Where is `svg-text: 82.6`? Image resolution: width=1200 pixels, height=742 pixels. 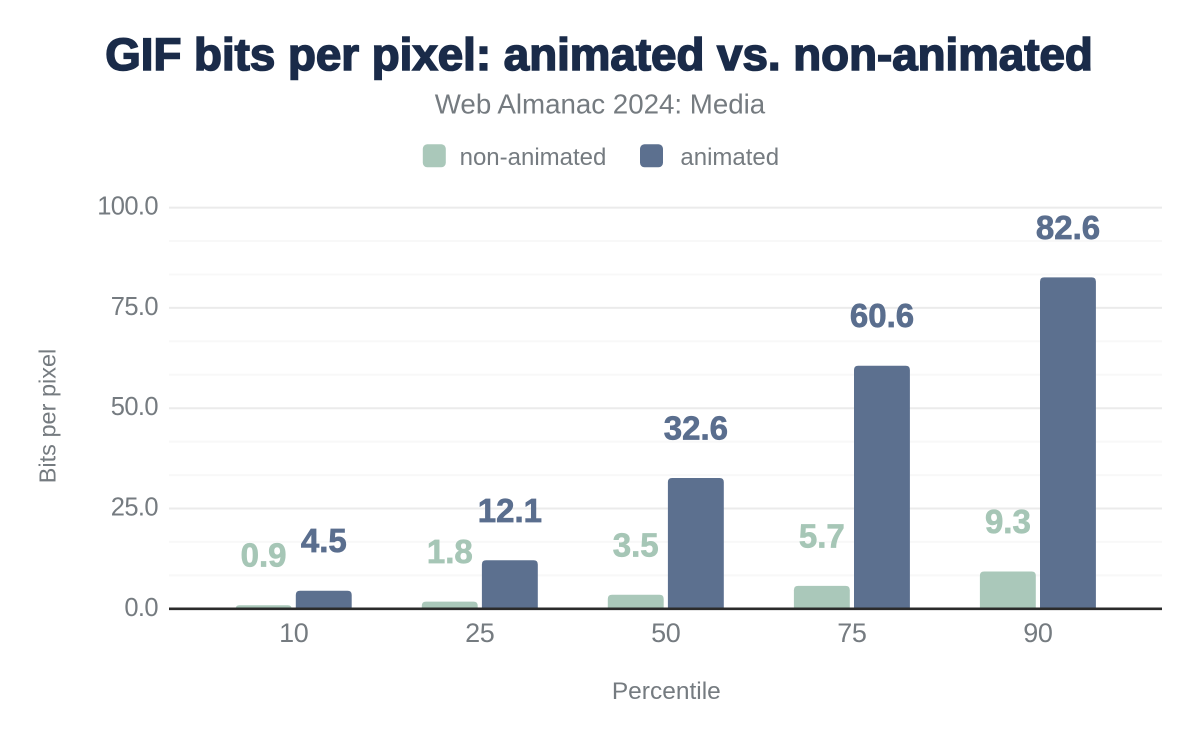 svg-text: 82.6 is located at coordinates (1068, 227).